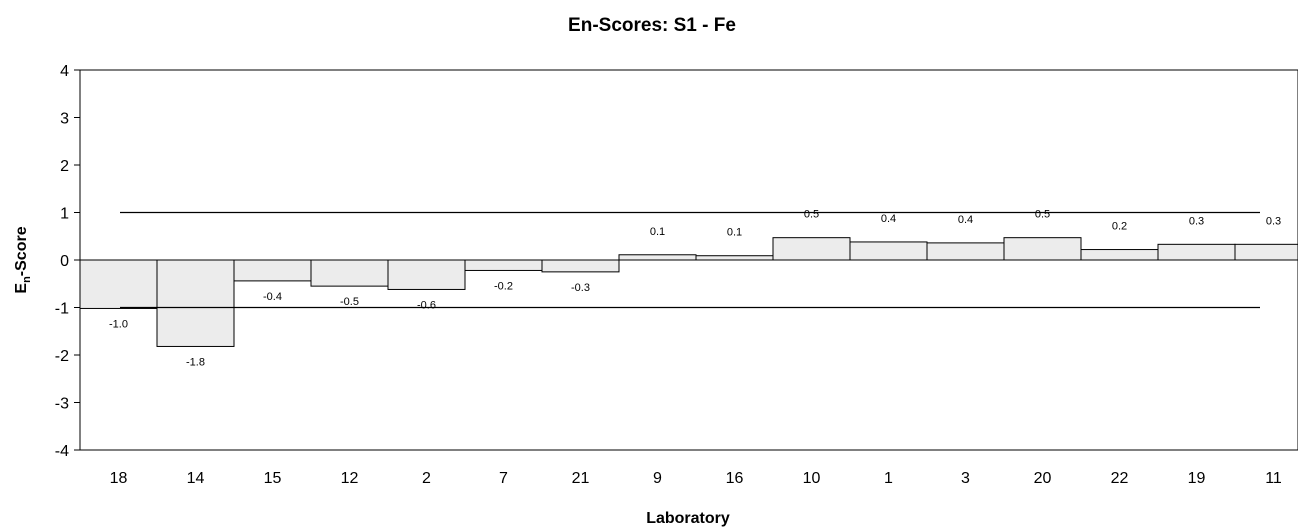  I want to click on x-tick-label: 21, so click(581, 478).